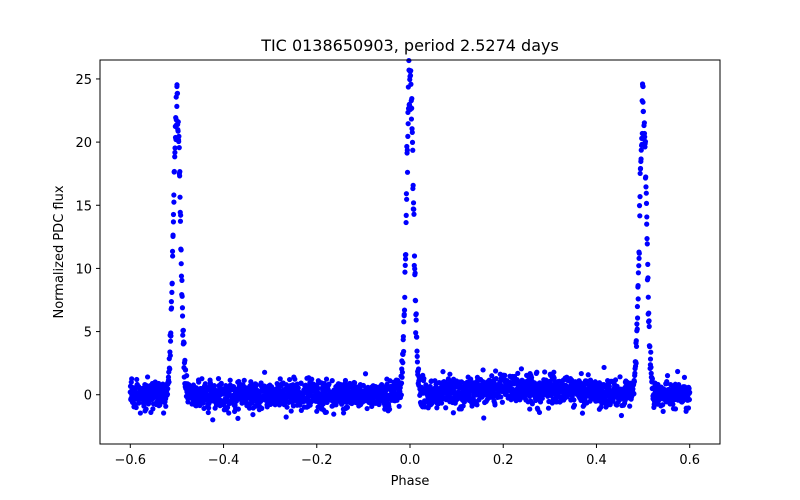 The height and width of the screenshot is (500, 800). Describe the element at coordinates (689, 460) in the screenshot. I see `x-tick-label: 0.6` at that location.